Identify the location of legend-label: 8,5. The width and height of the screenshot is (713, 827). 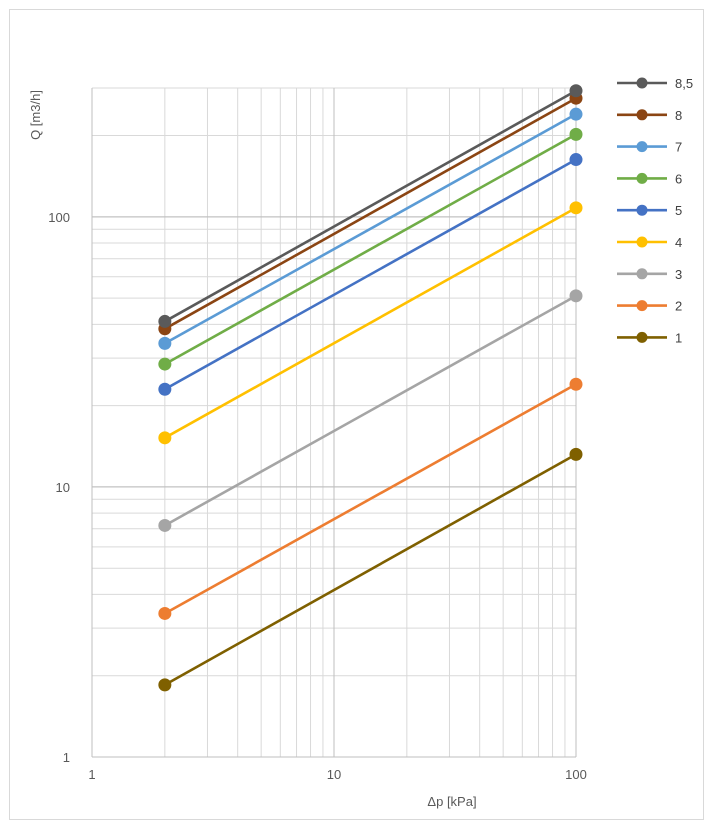
(684, 83).